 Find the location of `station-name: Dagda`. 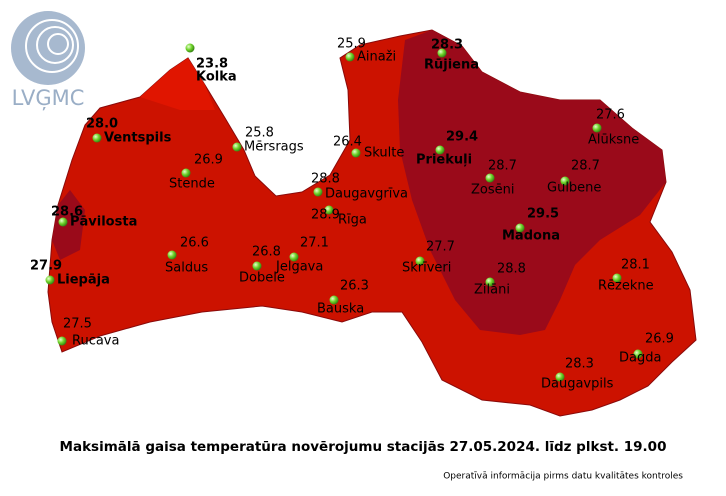

station-name: Dagda is located at coordinates (640, 358).